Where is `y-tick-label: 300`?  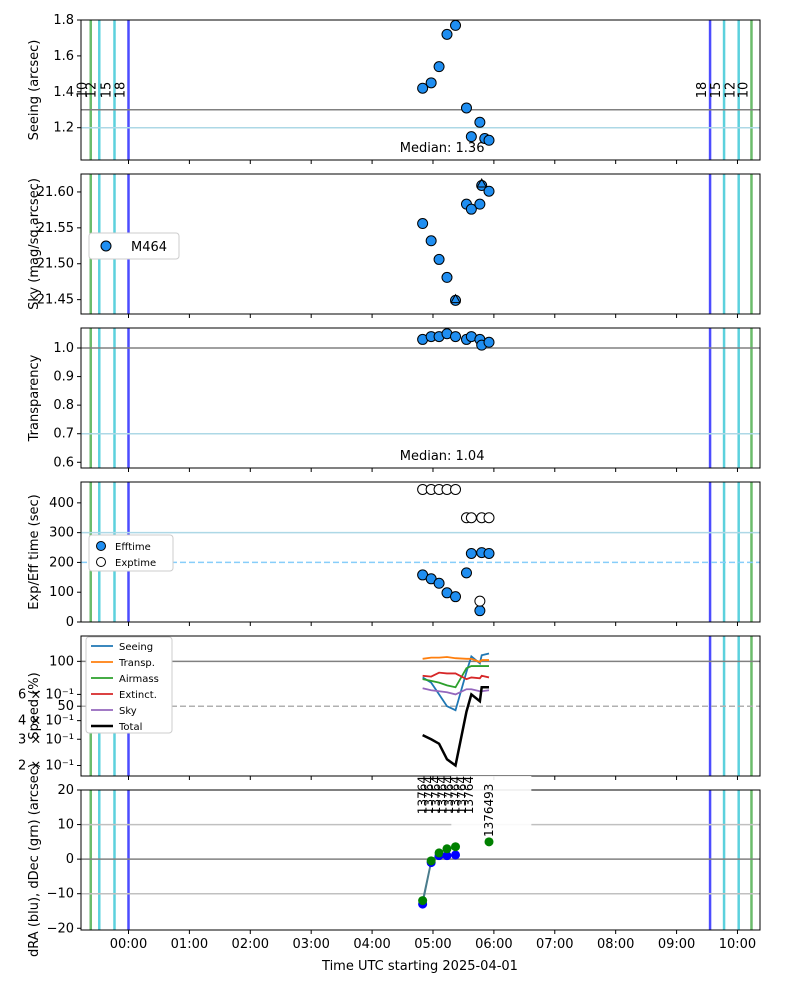 y-tick-label: 300 is located at coordinates (61, 533).